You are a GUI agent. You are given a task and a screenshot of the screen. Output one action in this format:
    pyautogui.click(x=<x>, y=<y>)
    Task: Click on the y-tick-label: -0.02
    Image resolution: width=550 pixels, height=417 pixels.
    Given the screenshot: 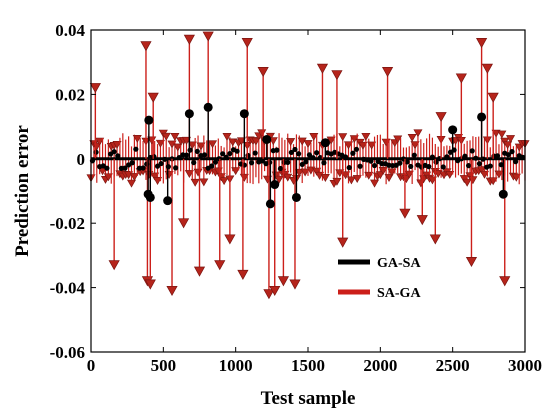 What is the action you would take?
    pyautogui.click(x=67, y=223)
    